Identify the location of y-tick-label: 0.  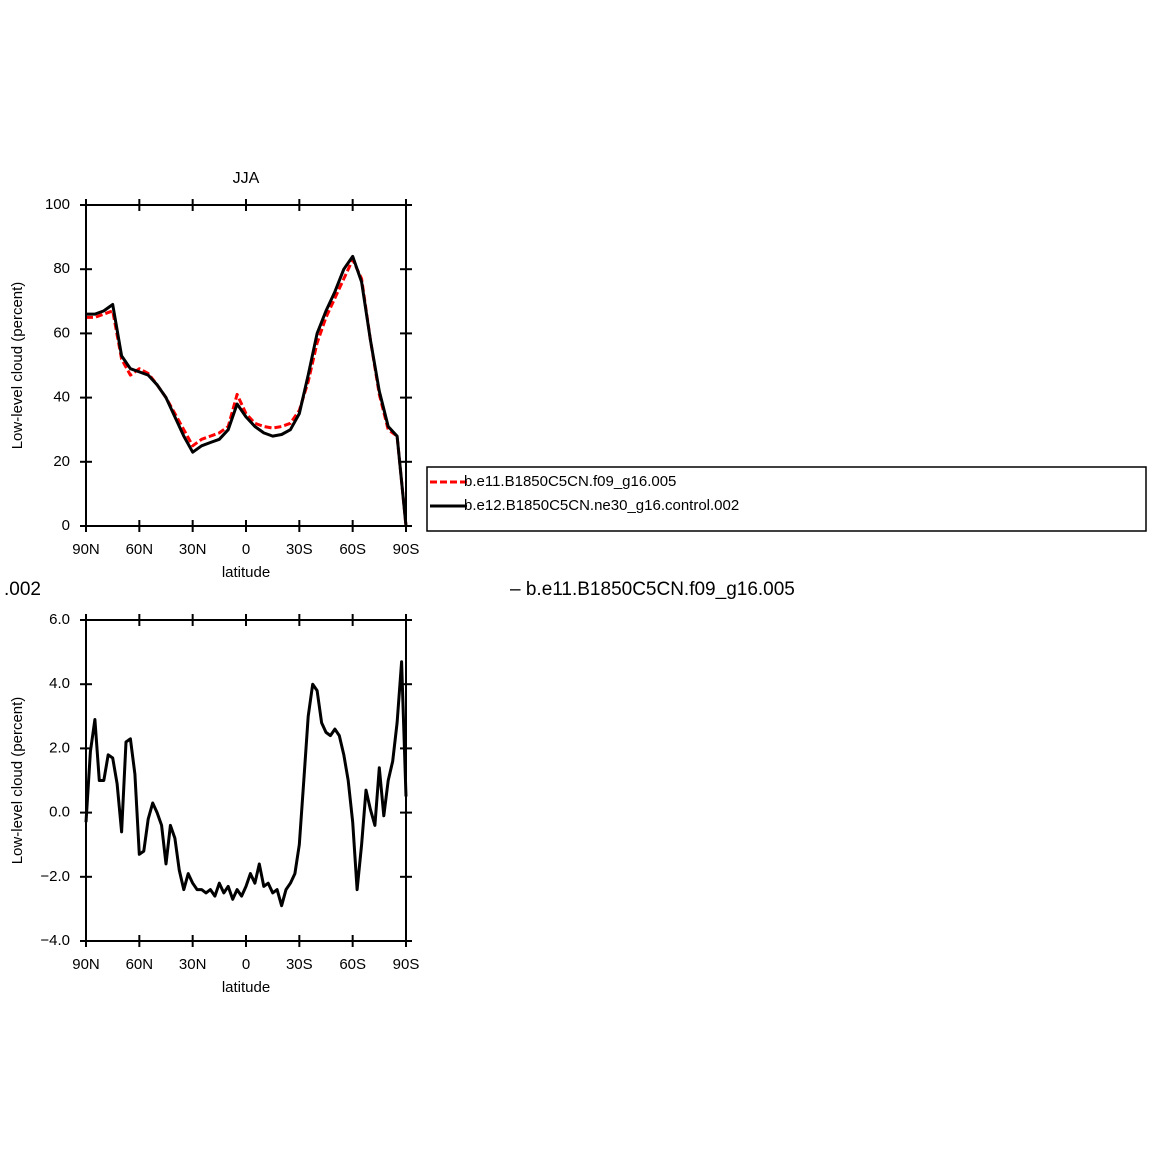
(66, 525).